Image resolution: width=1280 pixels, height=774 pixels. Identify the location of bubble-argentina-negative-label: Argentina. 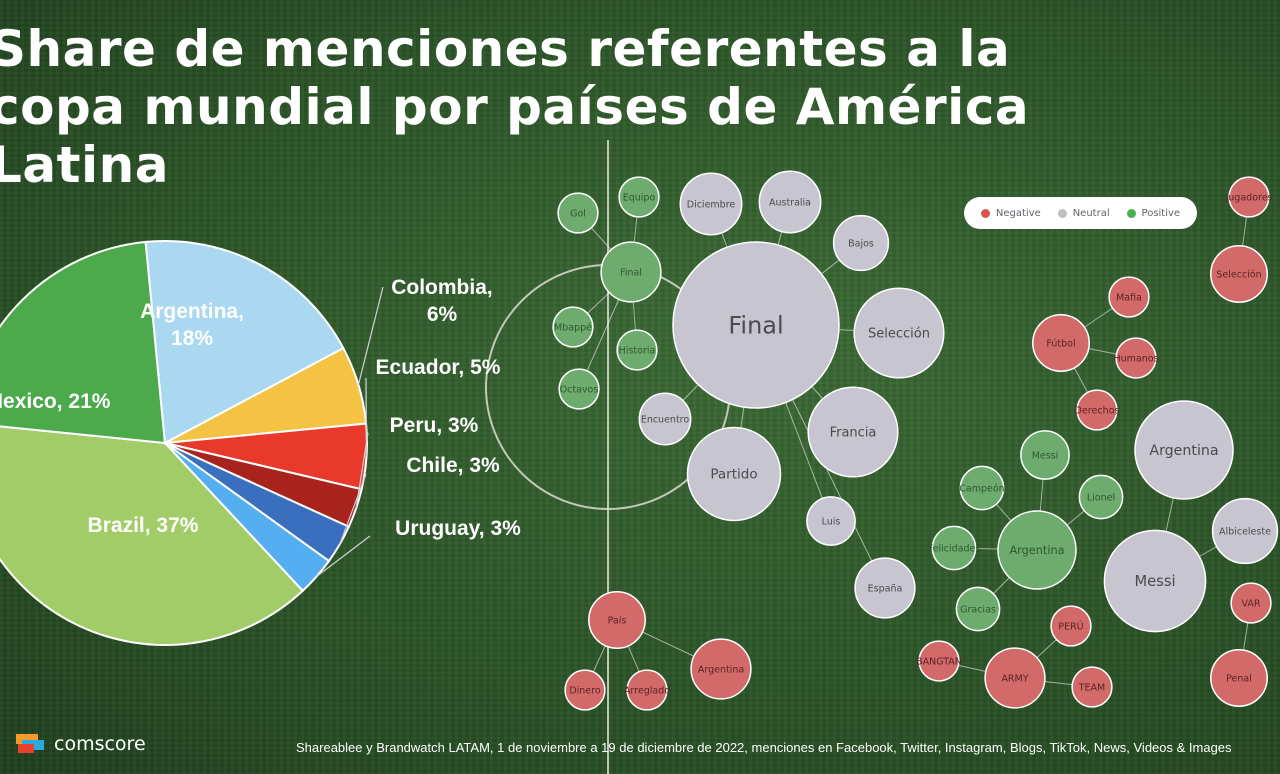
(721, 669).